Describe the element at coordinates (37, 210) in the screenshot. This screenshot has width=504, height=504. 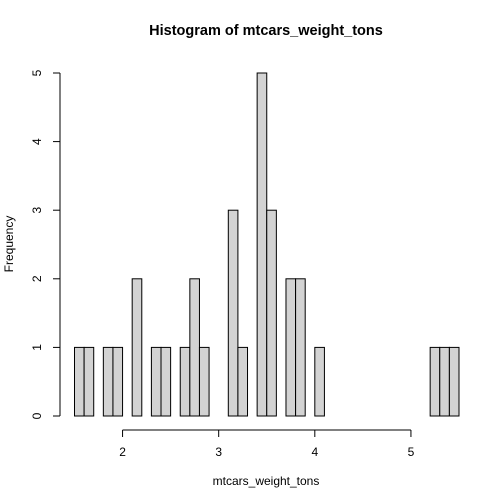
I see `y-tick-label: 3` at that location.